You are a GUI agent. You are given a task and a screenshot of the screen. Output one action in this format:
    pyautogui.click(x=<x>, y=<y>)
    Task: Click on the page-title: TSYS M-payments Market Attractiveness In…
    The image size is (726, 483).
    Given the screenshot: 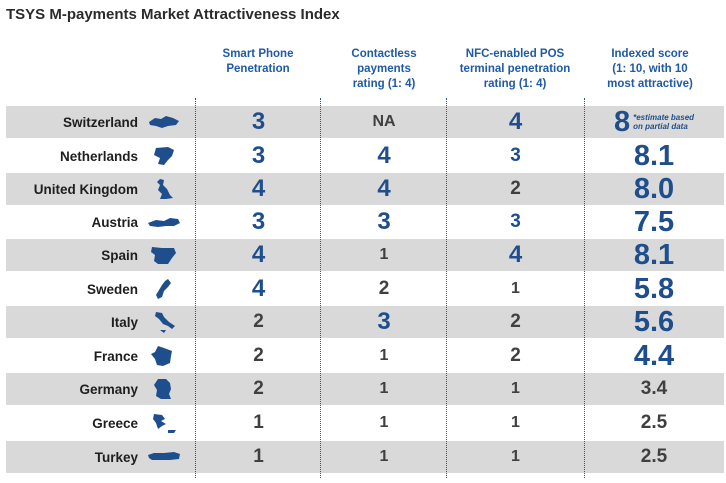 What is the action you would take?
    pyautogui.click(x=173, y=14)
    